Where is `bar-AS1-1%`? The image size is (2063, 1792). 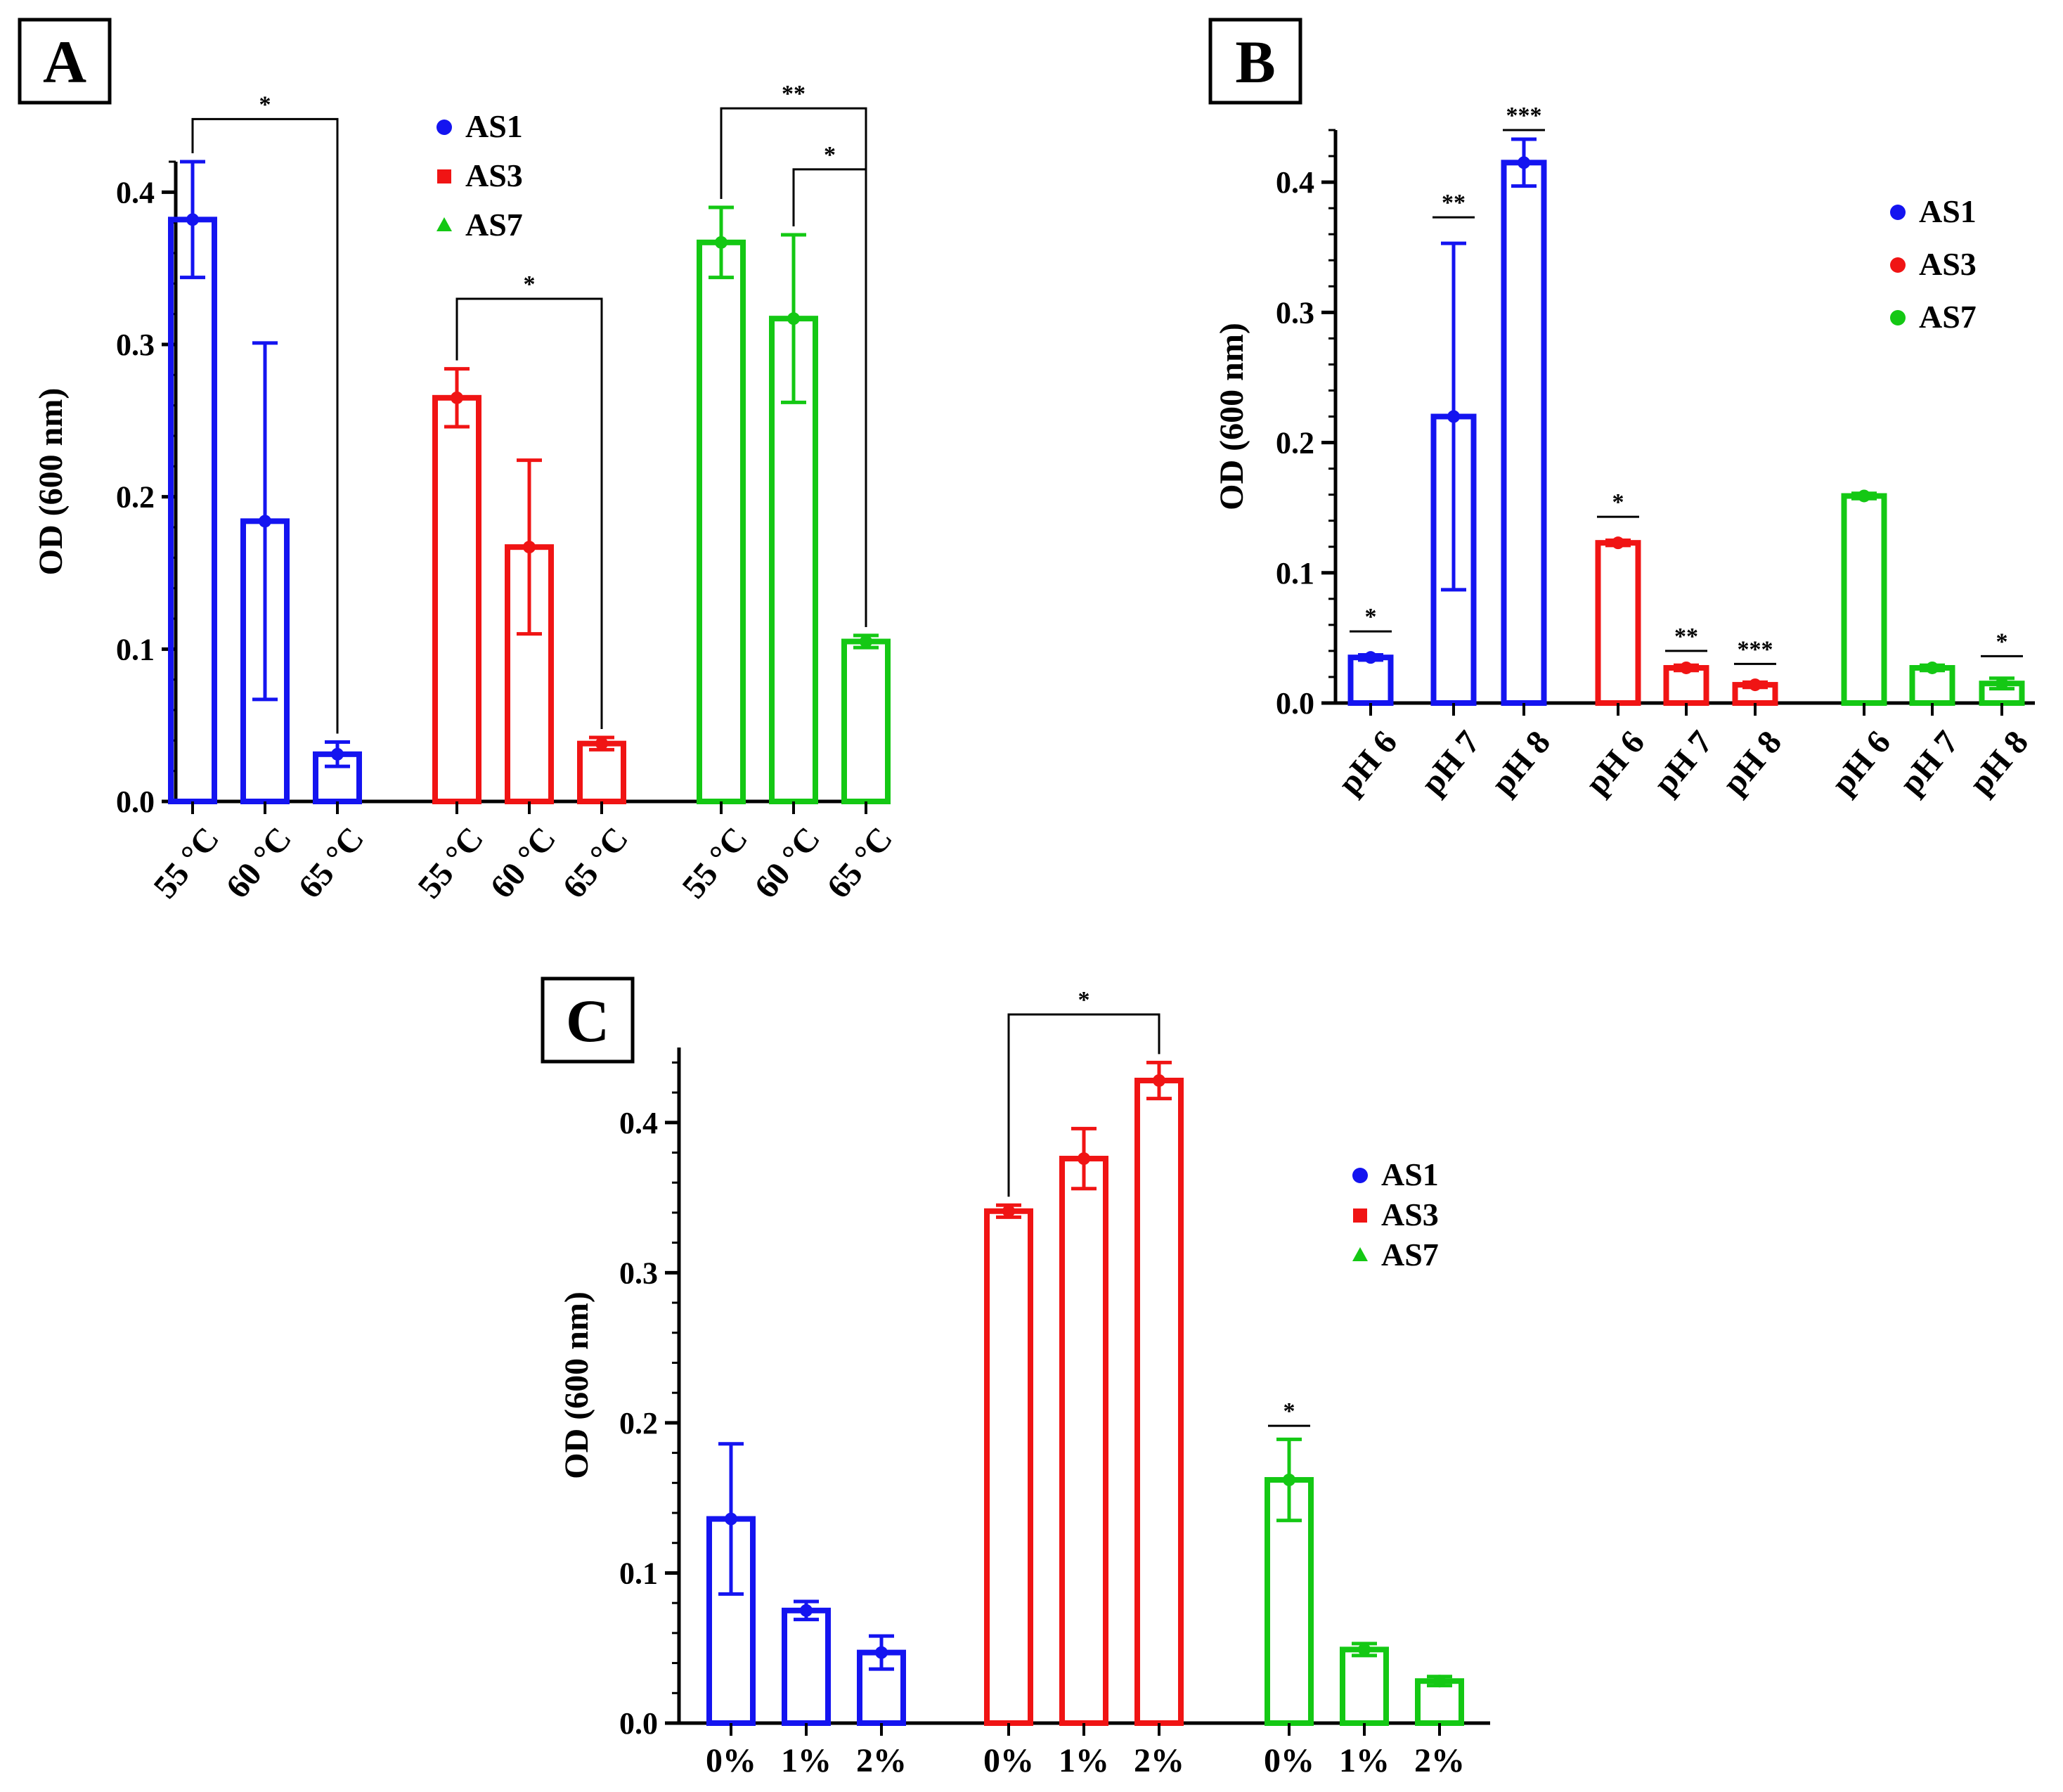 bar-AS1-1% is located at coordinates (806, 1662).